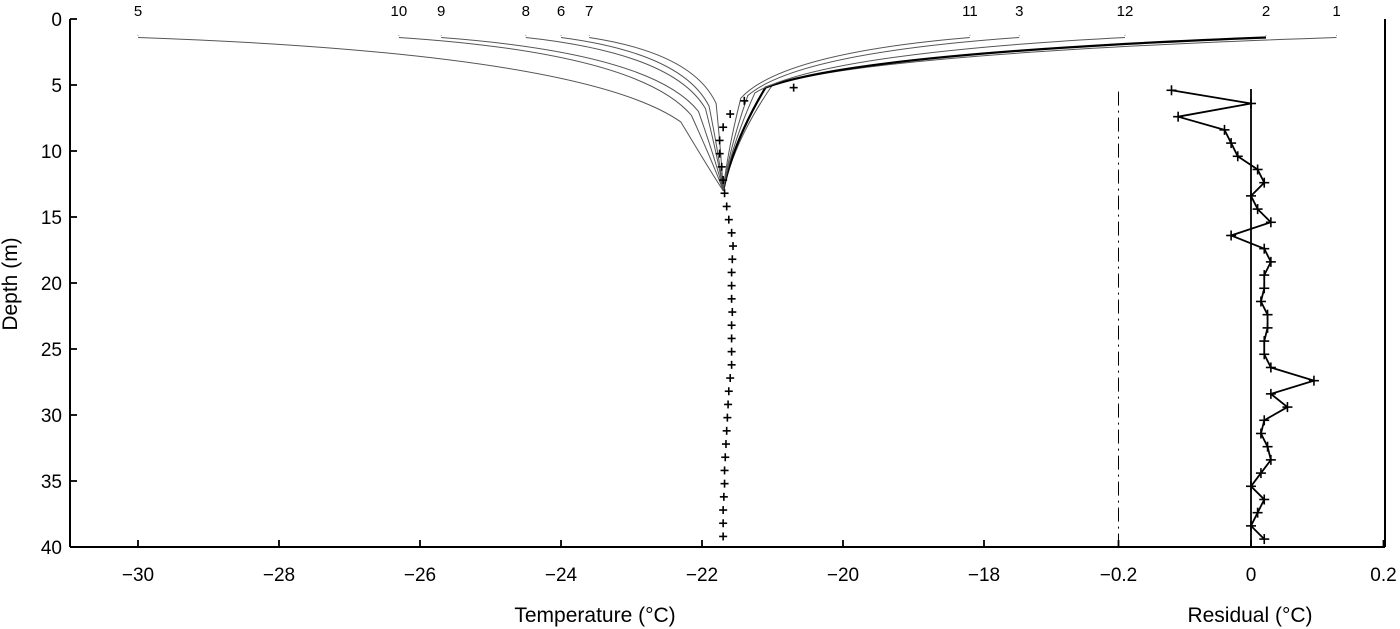 The width and height of the screenshot is (1400, 629). What do you see at coordinates (1119, 575) in the screenshot?
I see `residual-x-tick-label: −0.2` at bounding box center [1119, 575].